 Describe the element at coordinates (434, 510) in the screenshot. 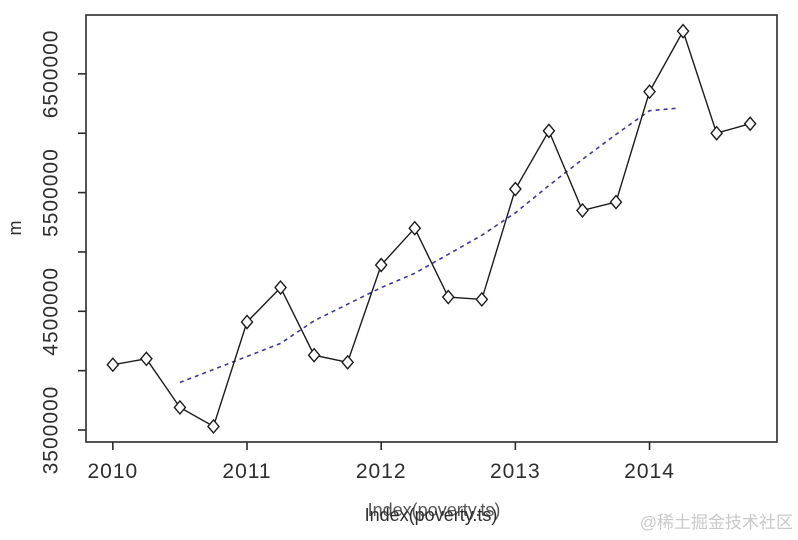

I see `x-axis-title-ghost: Index(poverty.ts)` at that location.